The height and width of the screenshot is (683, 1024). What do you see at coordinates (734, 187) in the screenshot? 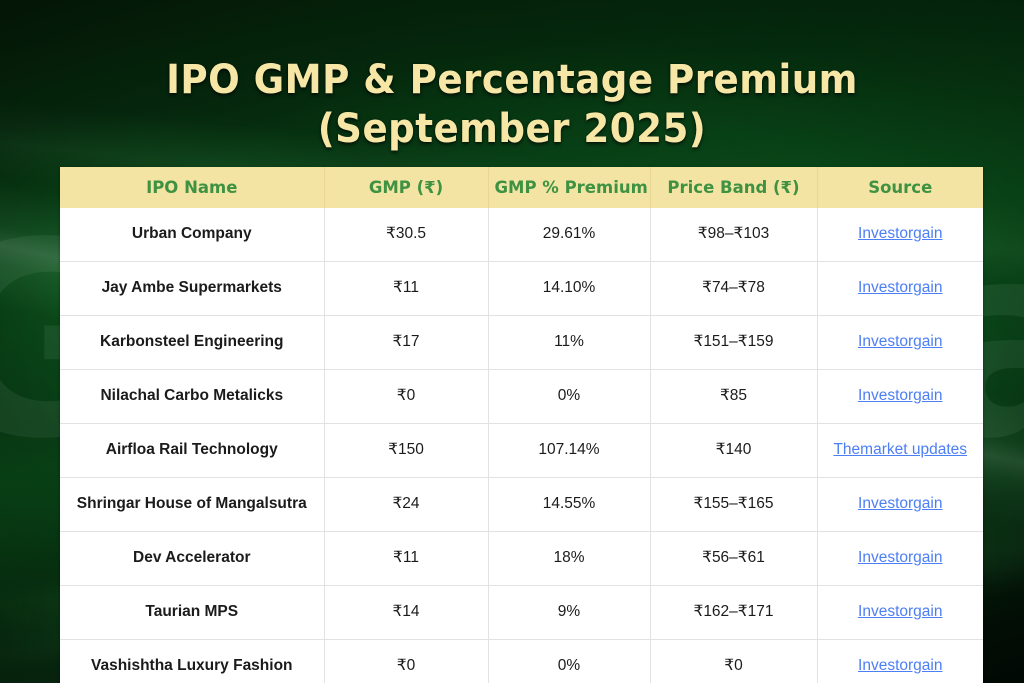
I see `column-header-price-band: Price Band (₹)` at bounding box center [734, 187].